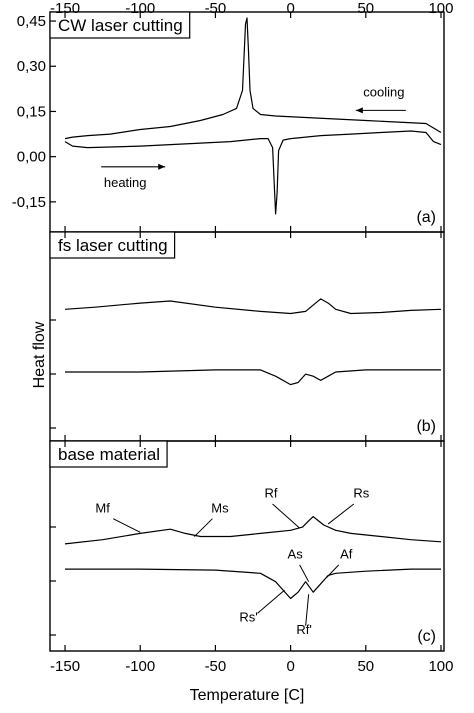  I want to click on curve-b-cooling, so click(253, 306).